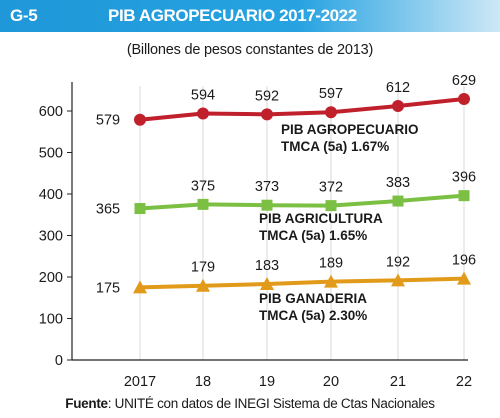  I want to click on source-label: Fuente, so click(86, 403).